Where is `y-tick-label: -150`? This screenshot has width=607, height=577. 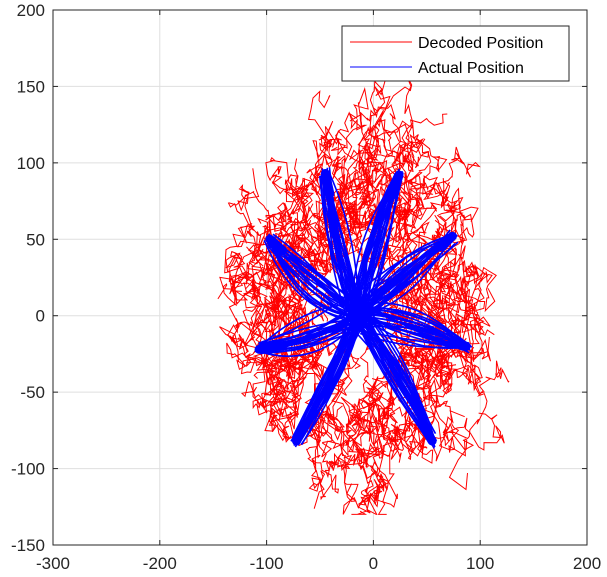 y-tick-label: -150 is located at coordinates (28, 545).